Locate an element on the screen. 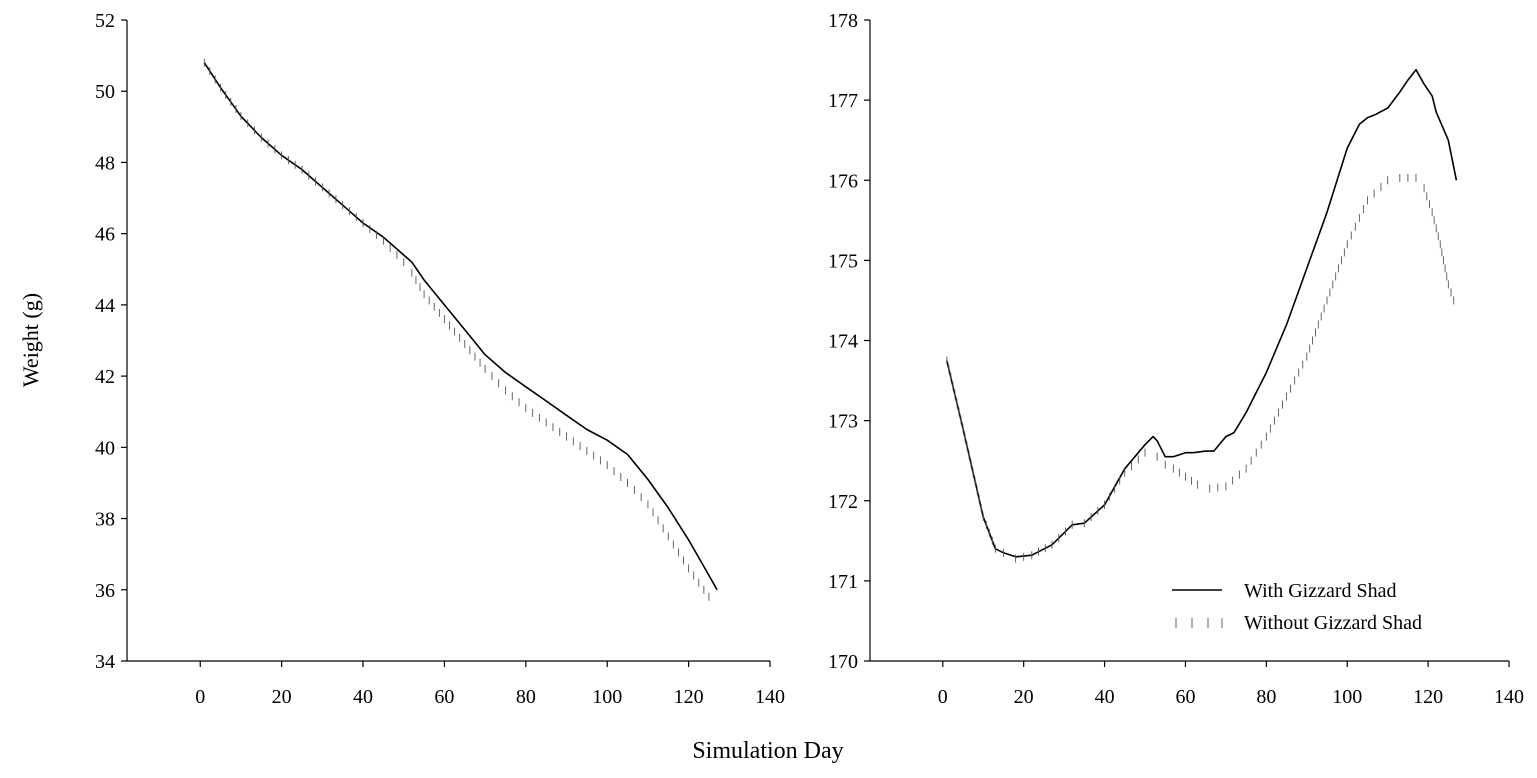 Image resolution: width=1537 pixels, height=778 pixels. left-y-tick-label: 42 is located at coordinates (105, 377).